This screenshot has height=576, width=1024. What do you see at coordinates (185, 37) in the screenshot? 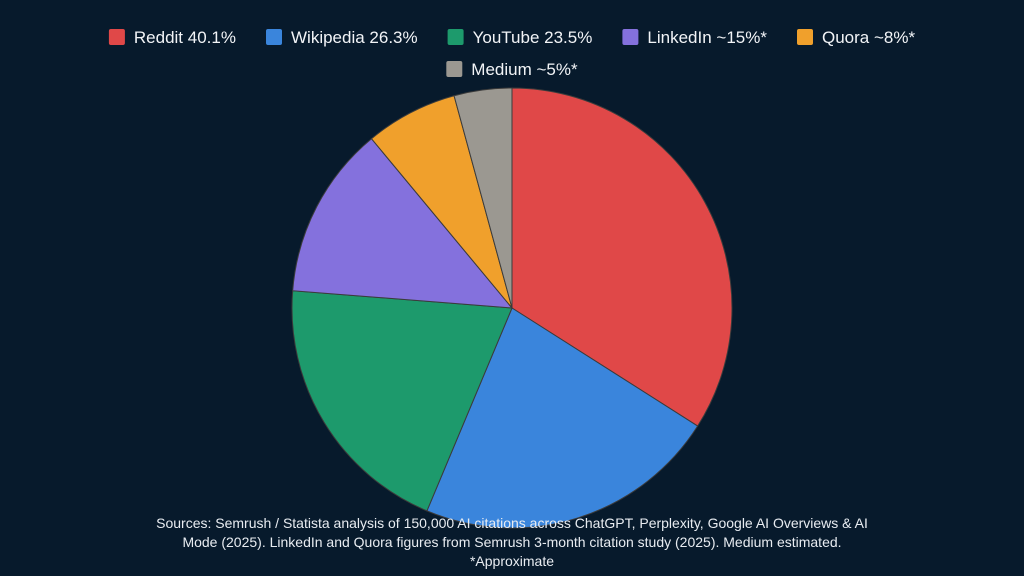
I see `legend-label-reddit: Reddit 40.1%` at bounding box center [185, 37].